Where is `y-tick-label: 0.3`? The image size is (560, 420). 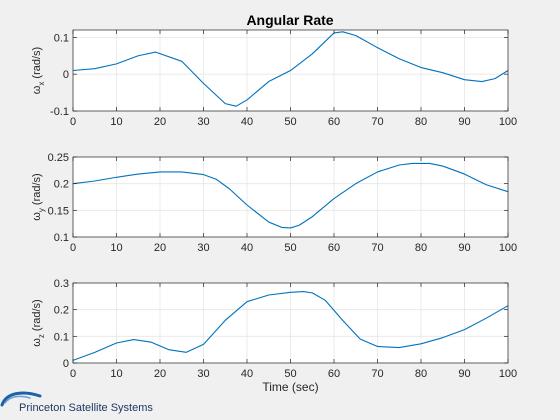
y-tick-label: 0.3 is located at coordinates (61, 284).